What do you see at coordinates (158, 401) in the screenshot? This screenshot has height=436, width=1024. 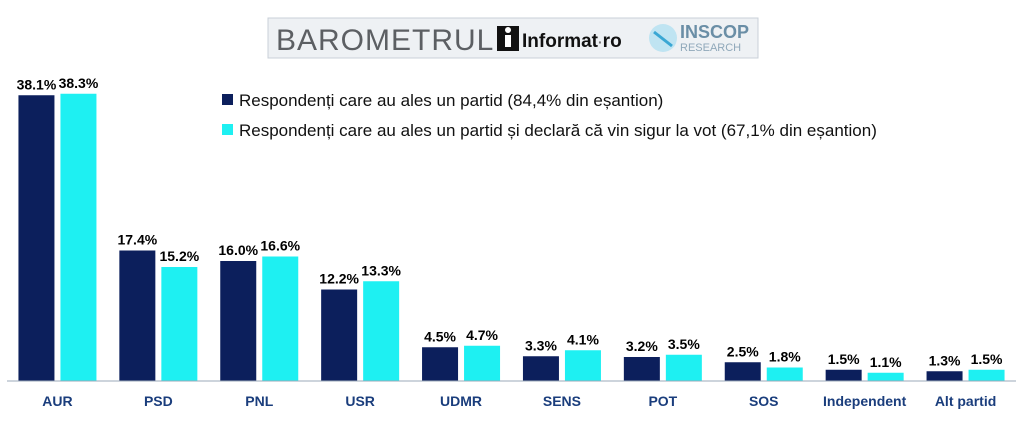 I see `category-label-psd: PSD` at bounding box center [158, 401].